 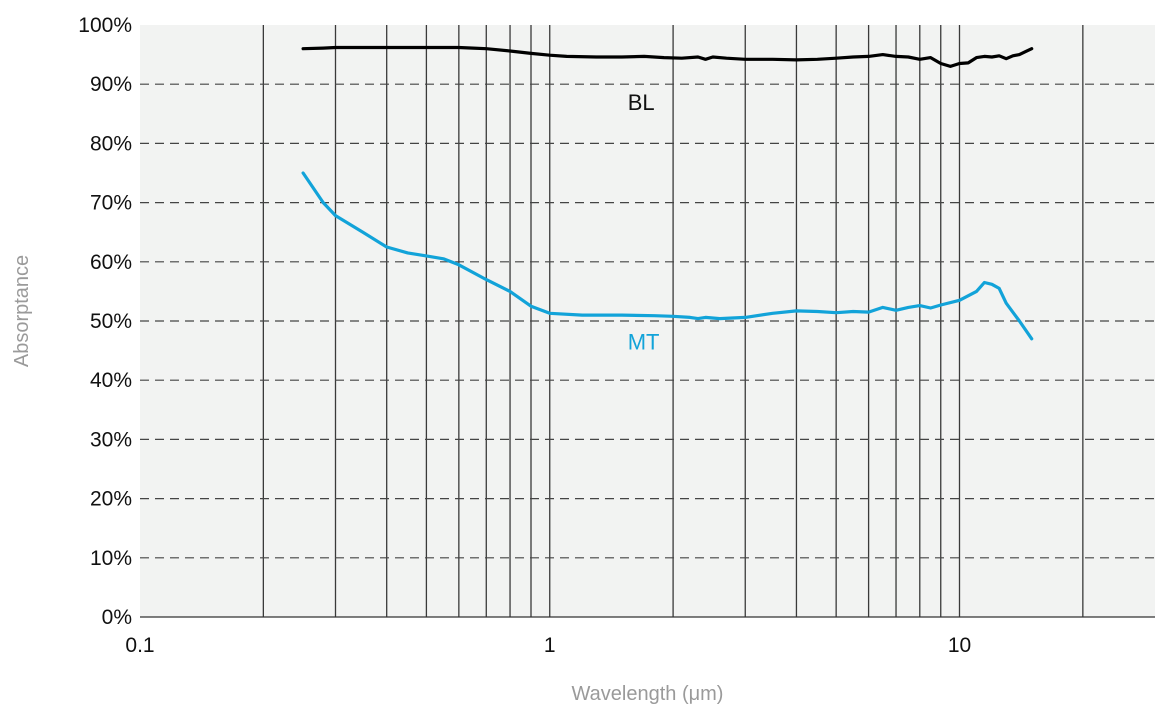 I want to click on x-tick-label: 10, so click(x=959, y=645).